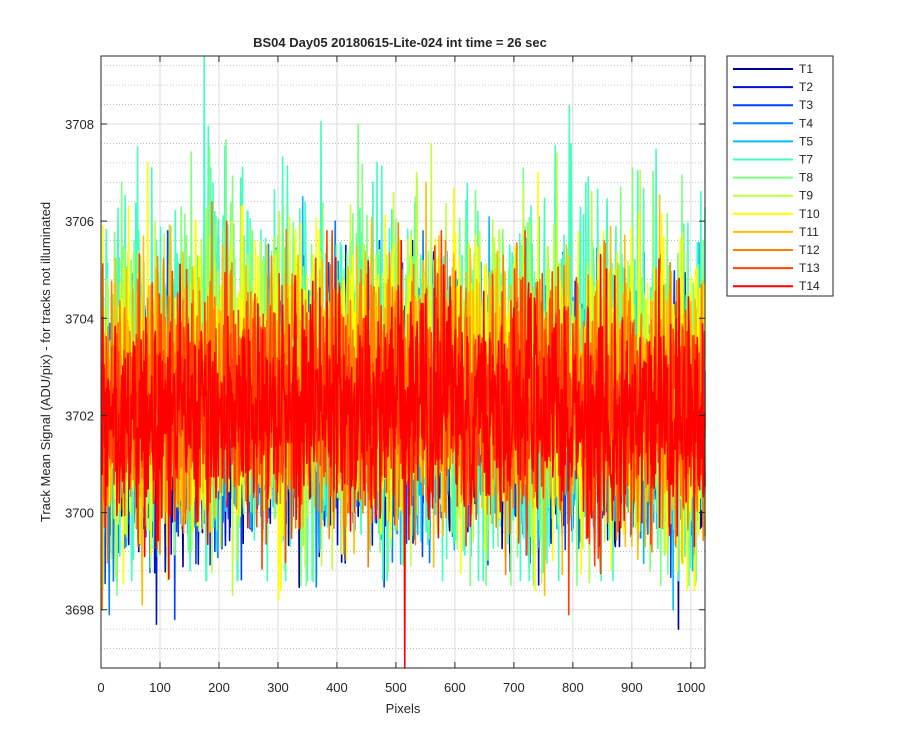 Image resolution: width=900 pixels, height=750 pixels. I want to click on x-tick-label: 500, so click(396, 687).